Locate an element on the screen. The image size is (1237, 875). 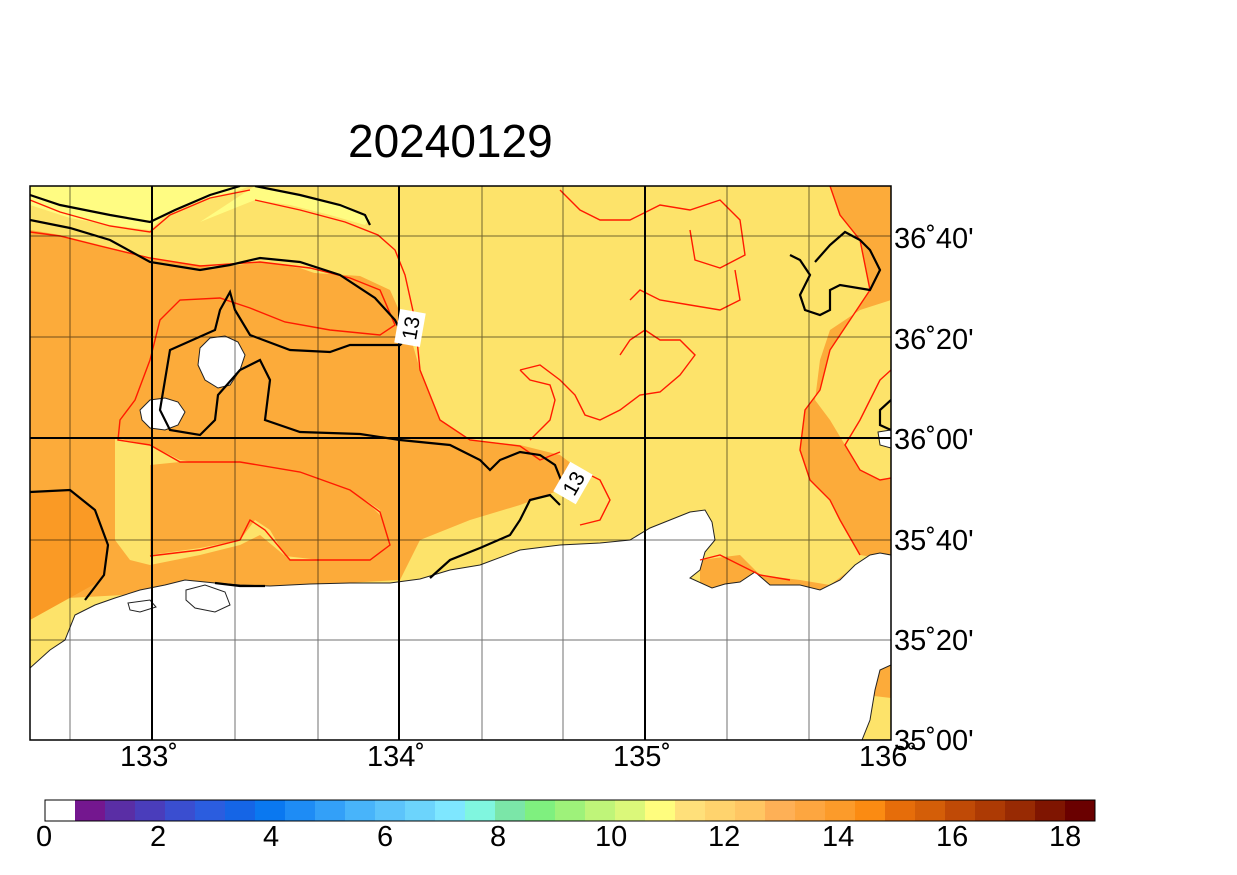
contour-label-1: 13 is located at coordinates (410, 328).